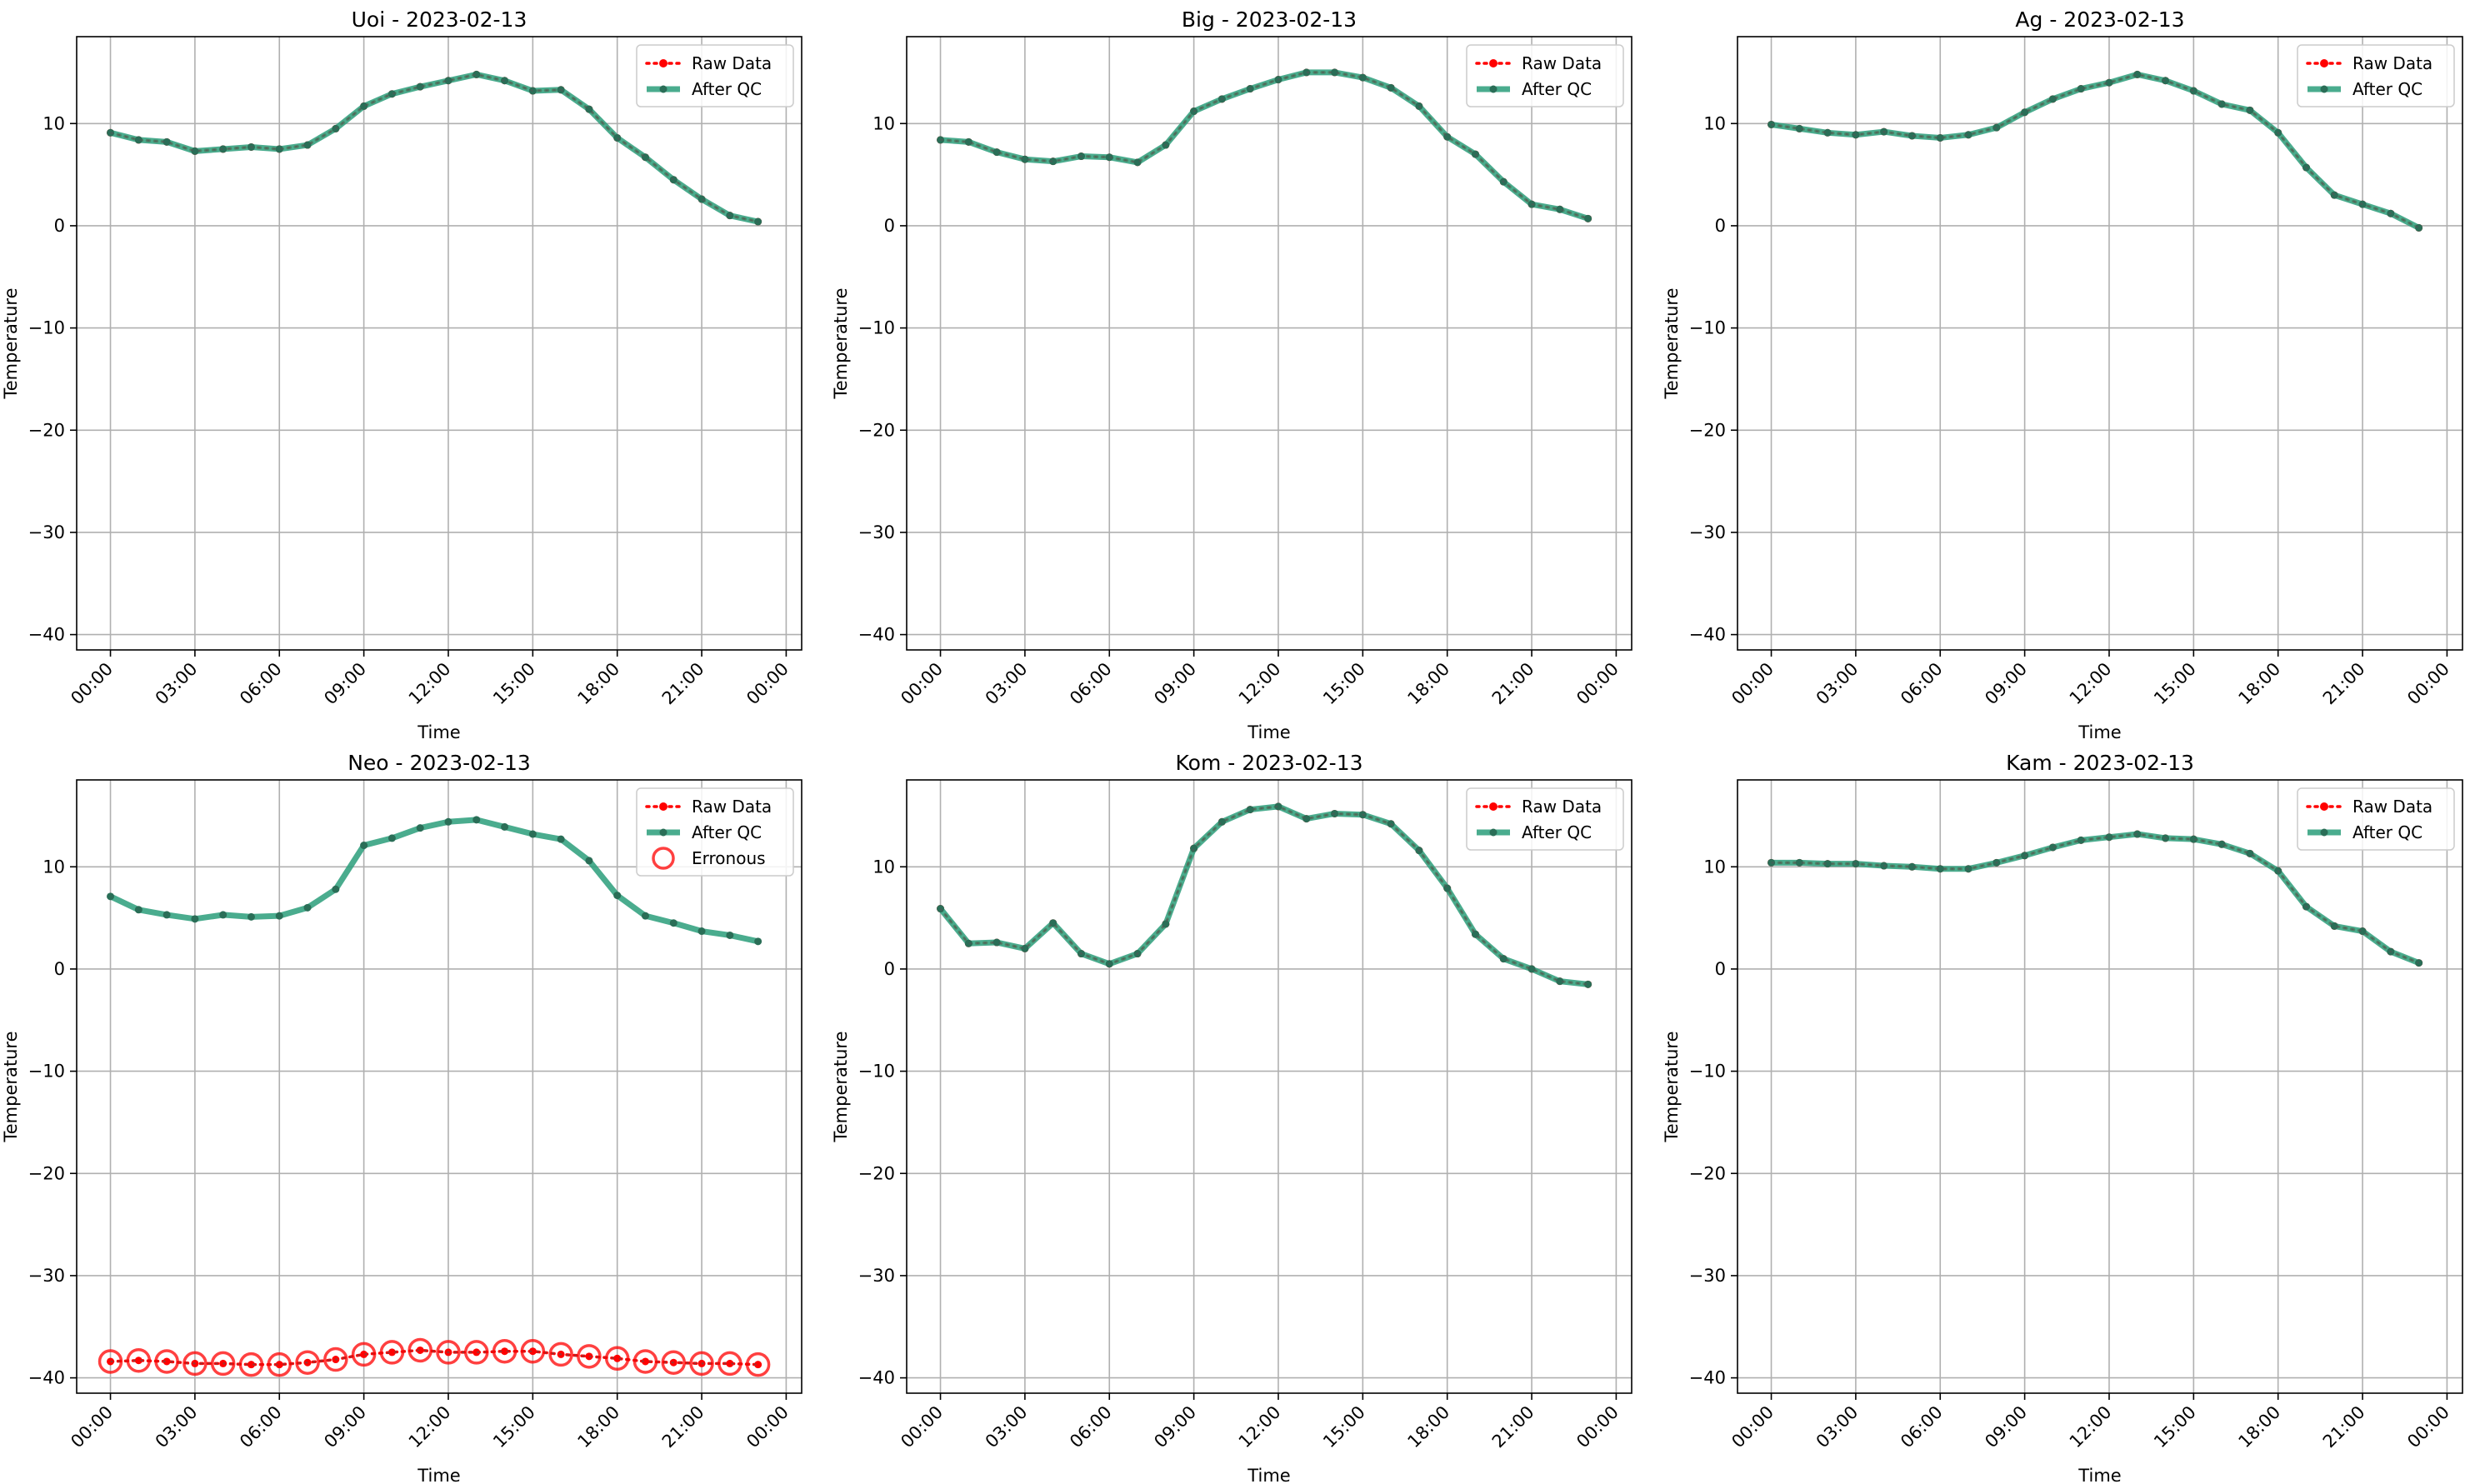 The image size is (2485, 1484). I want to click on raw-data-overlay, so click(2095, 899).